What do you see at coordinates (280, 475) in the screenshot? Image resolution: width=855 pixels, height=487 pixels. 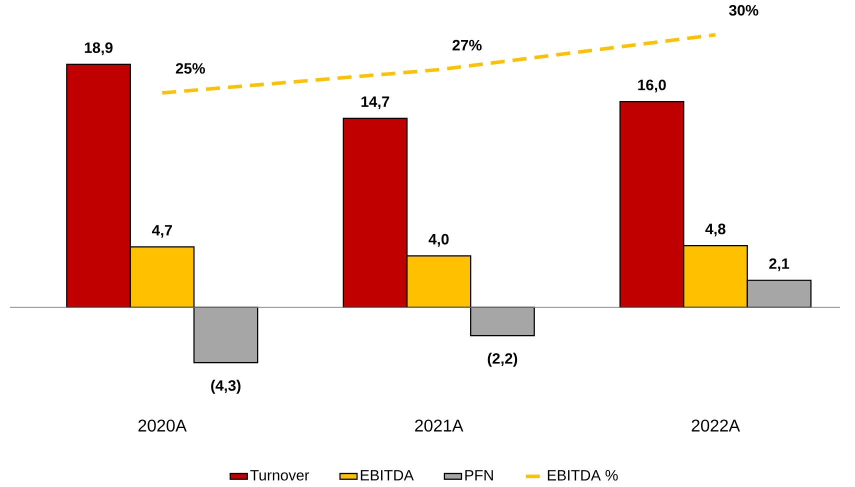 I see `legend-label: Turnover` at bounding box center [280, 475].